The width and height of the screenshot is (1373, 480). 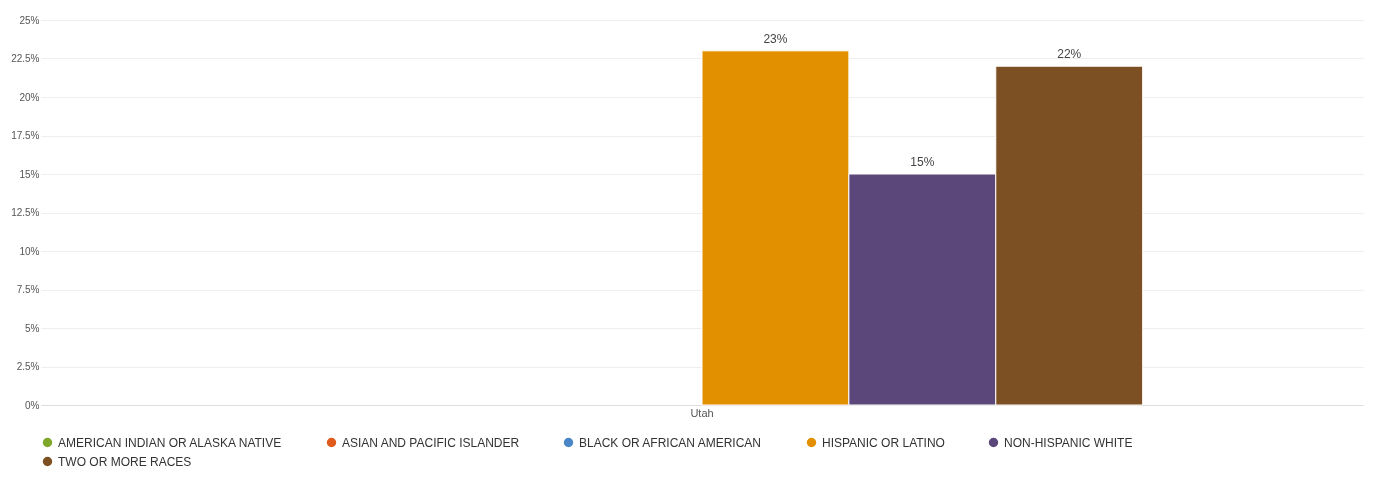 I want to click on data-label: 15%, so click(x=922, y=162).